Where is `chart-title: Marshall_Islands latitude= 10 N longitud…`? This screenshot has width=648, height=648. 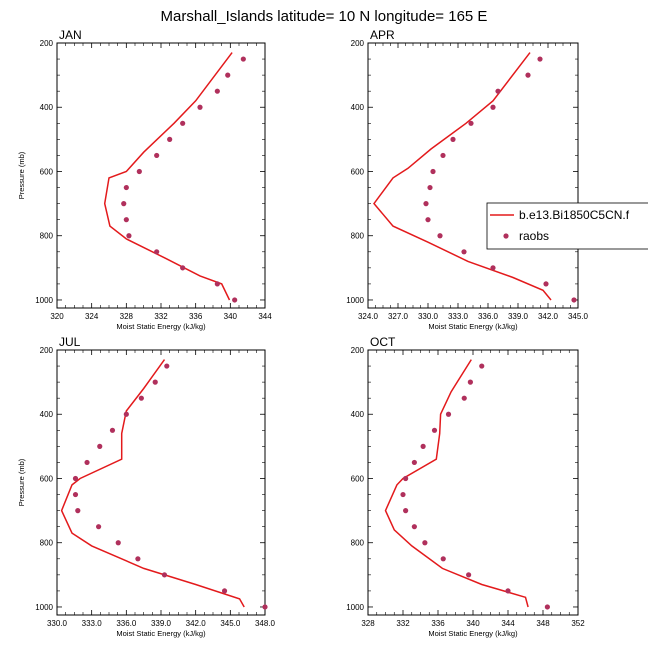 chart-title: Marshall_Islands latitude= 10 N longitud… is located at coordinates (324, 16).